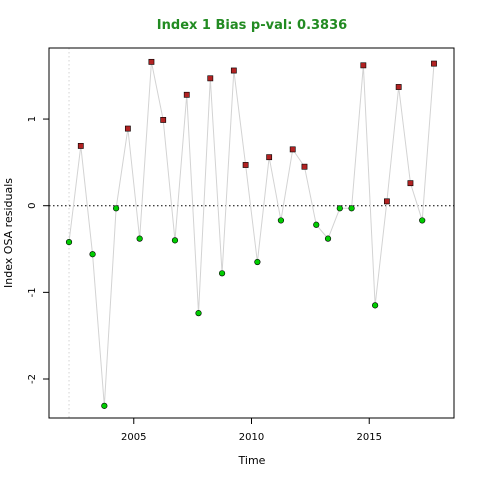 The image size is (480, 480). Describe the element at coordinates (32, 292) in the screenshot. I see `y-tick-label: -1` at that location.